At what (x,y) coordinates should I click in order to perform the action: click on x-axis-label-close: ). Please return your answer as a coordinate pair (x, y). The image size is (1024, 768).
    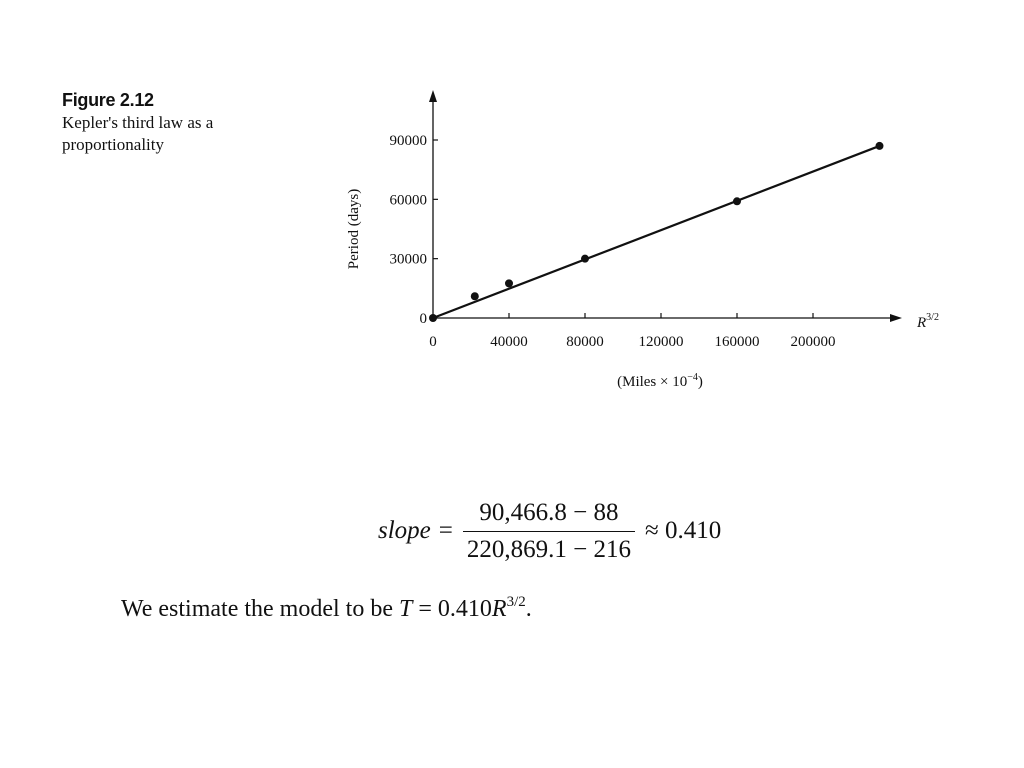
    Looking at the image, I should click on (700, 382).